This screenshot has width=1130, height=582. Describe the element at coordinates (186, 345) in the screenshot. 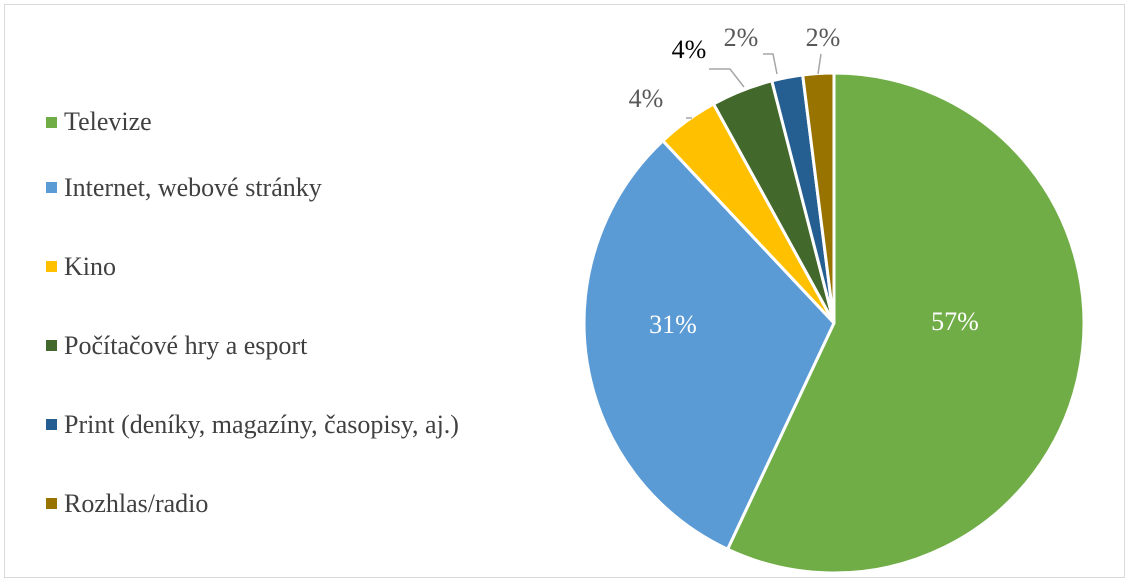

I see `legend-label: Počítačové hry a esport` at that location.